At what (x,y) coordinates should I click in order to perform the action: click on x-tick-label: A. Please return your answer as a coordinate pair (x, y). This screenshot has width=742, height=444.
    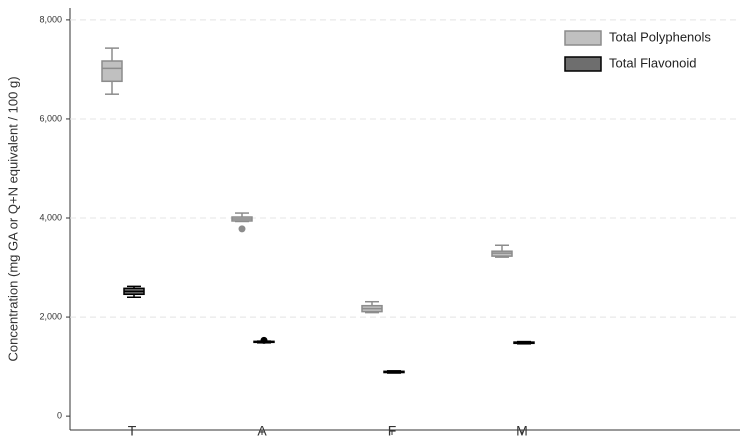
    Looking at the image, I should click on (262, 431).